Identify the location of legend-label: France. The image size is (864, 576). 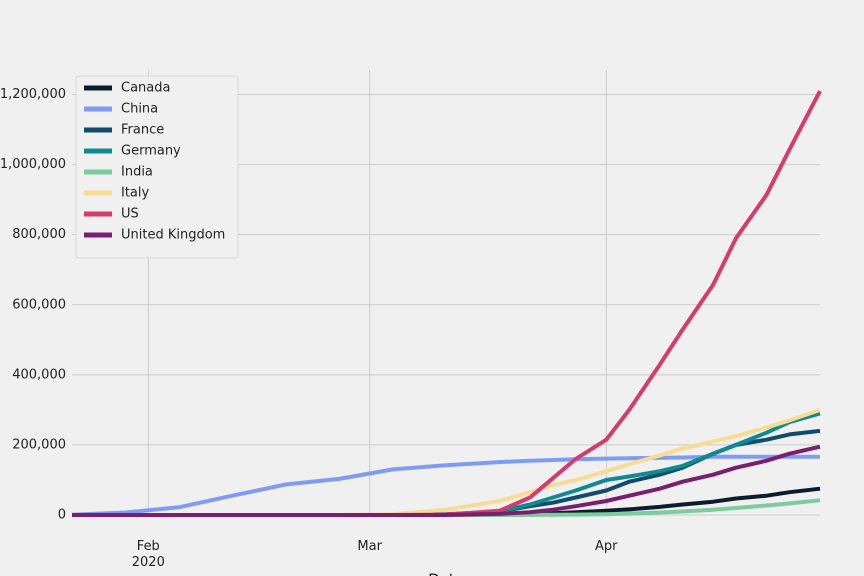
(142, 130).